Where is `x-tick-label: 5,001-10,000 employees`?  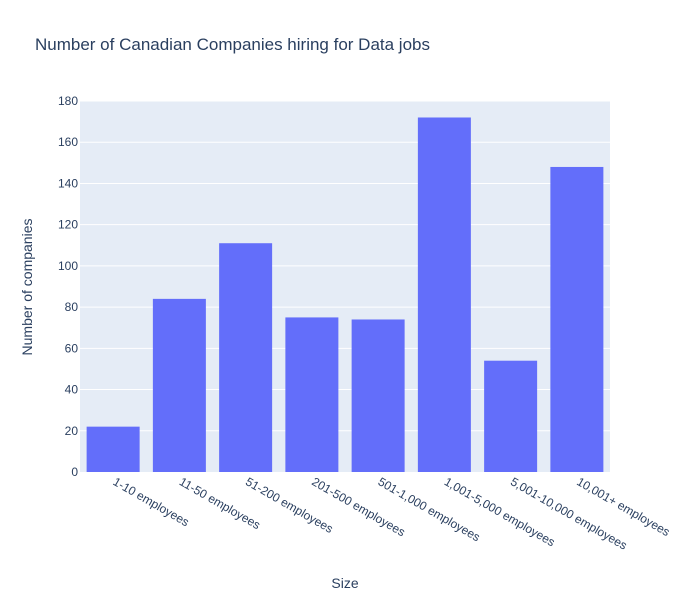
x-tick-label: 5,001-10,000 employees is located at coordinates (568, 513).